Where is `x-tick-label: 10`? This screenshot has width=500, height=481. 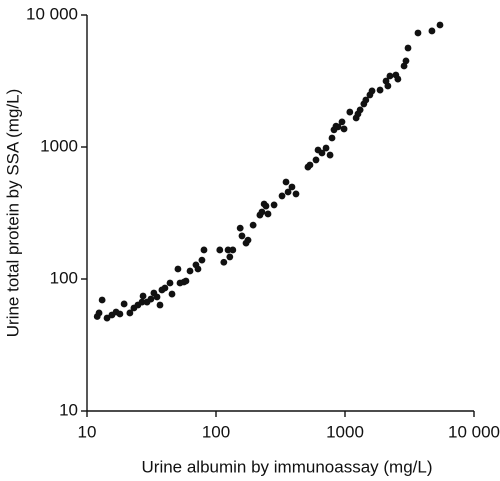 x-tick-label: 10 is located at coordinates (87, 431).